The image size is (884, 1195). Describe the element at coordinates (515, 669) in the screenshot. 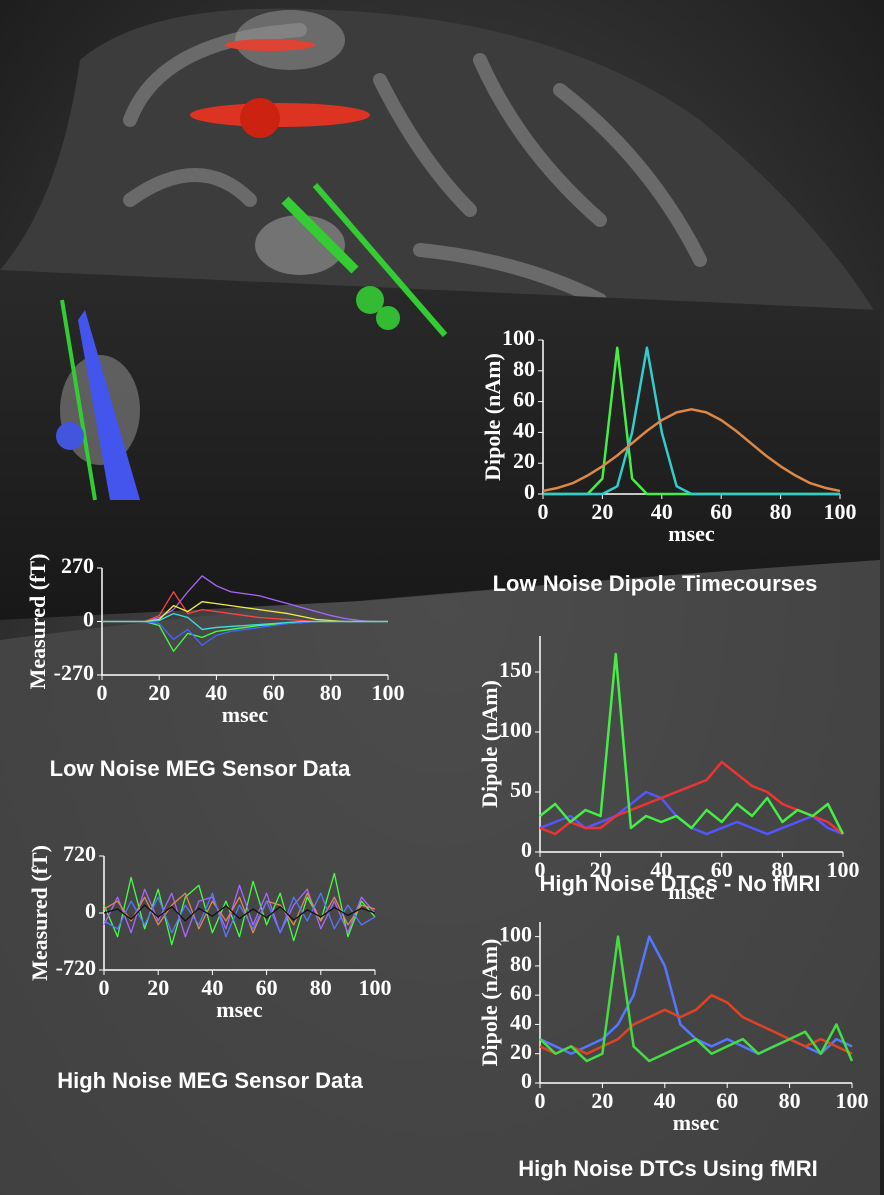

I see `y-tick-label: 150` at that location.